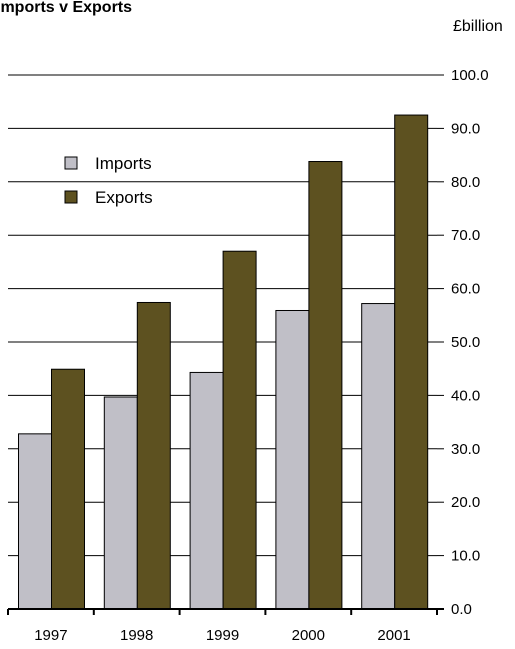 This screenshot has width=515, height=649. What do you see at coordinates (124, 197) in the screenshot?
I see `legend-label-exports: Exports` at bounding box center [124, 197].